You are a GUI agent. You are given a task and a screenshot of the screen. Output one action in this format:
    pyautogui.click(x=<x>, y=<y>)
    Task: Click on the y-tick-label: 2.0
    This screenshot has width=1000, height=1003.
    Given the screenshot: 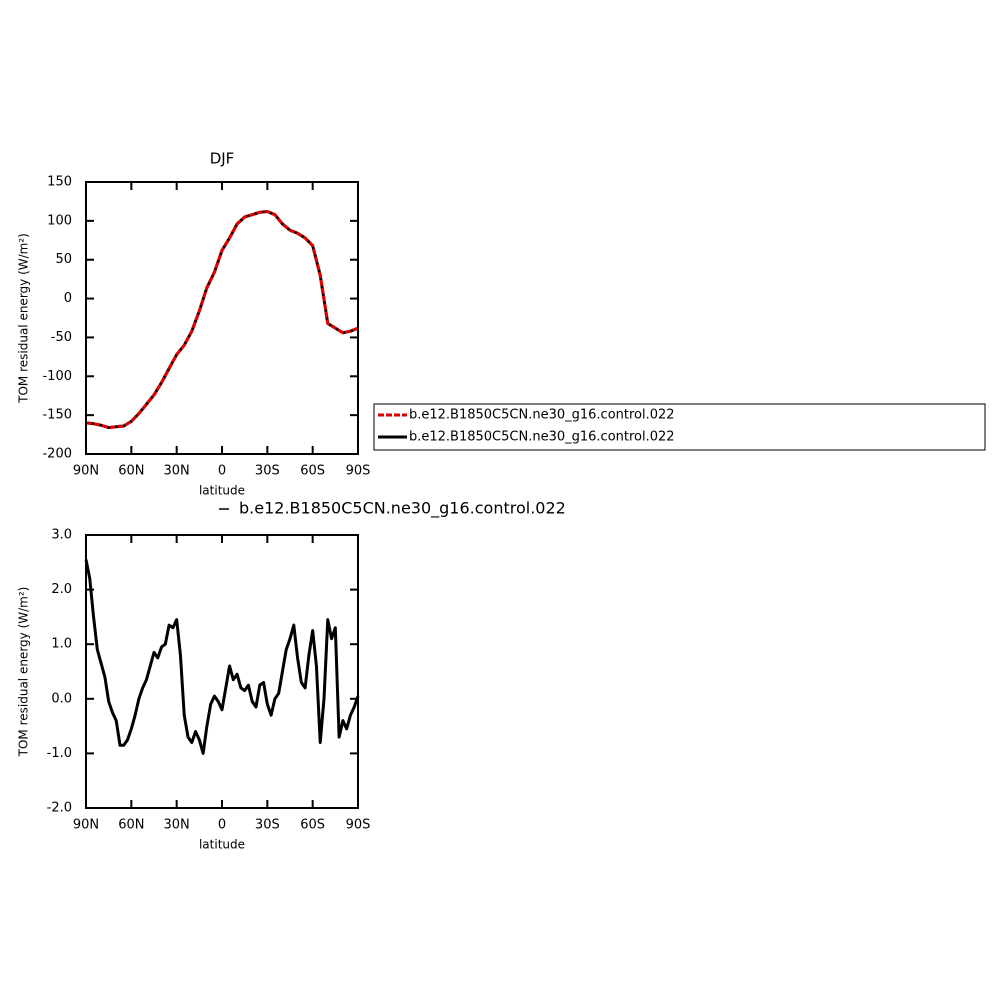 What is the action you would take?
    pyautogui.click(x=61, y=589)
    